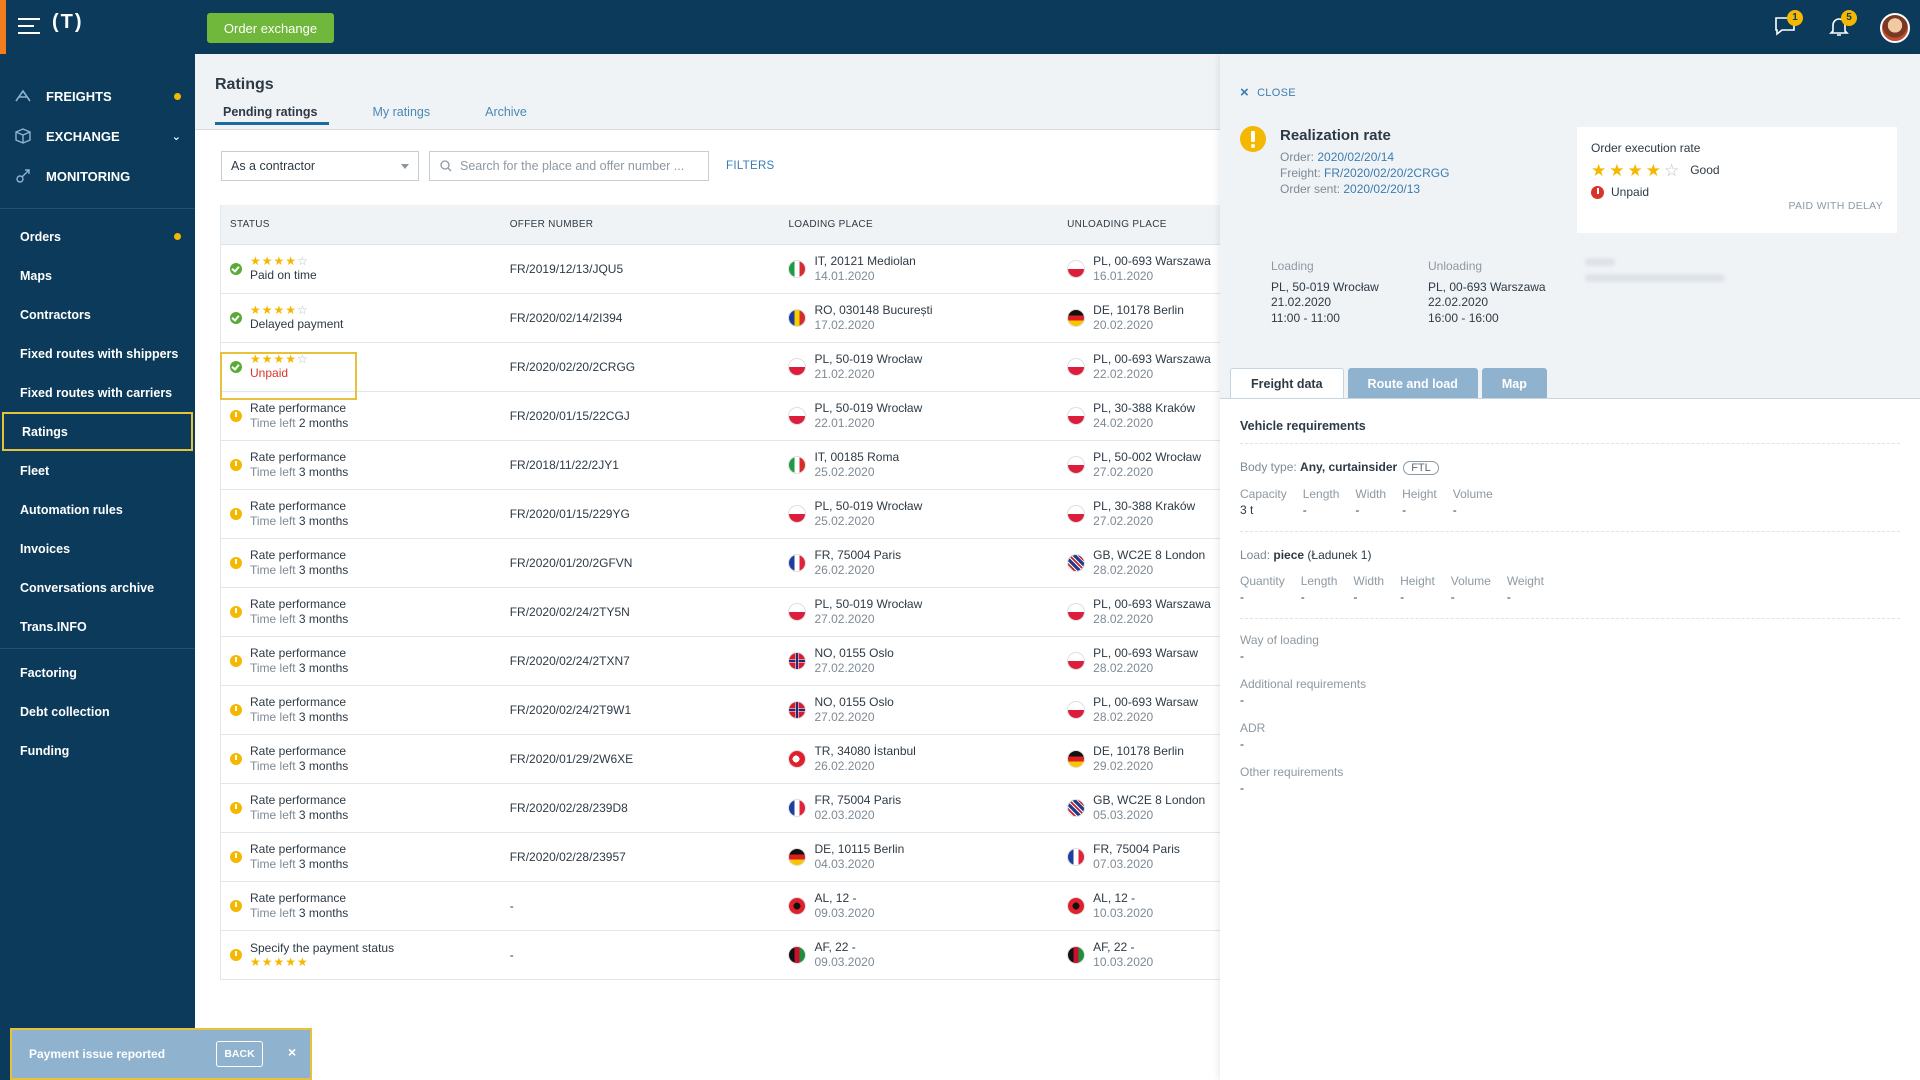 This screenshot has width=1920, height=1080. What do you see at coordinates (1287, 383) in the screenshot?
I see `tab-freight-data: Freight data` at bounding box center [1287, 383].